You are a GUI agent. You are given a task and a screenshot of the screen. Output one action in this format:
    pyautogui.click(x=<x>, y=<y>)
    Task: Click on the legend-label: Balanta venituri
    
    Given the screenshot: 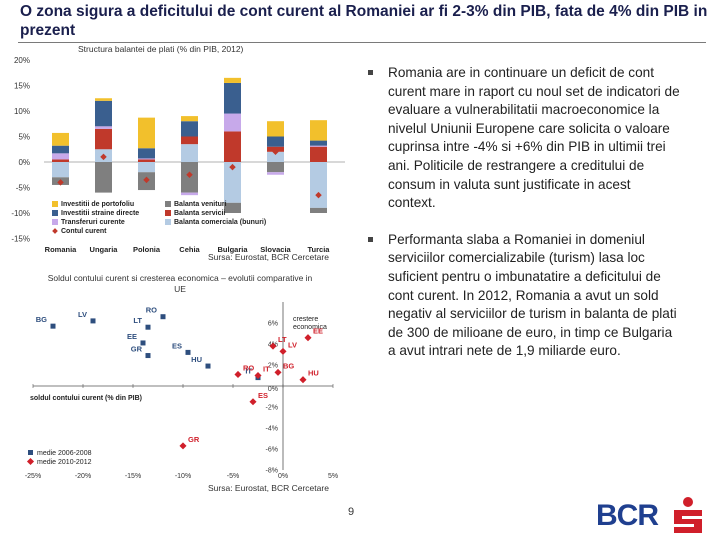 What is the action you would take?
    pyautogui.click(x=200, y=204)
    